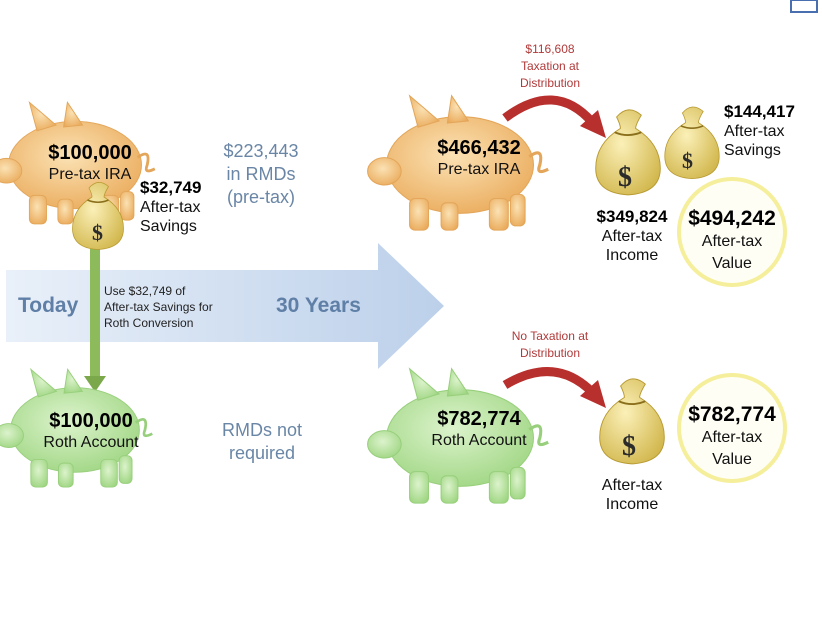  Describe the element at coordinates (732, 263) in the screenshot. I see `future-value-line2: Value` at that location.